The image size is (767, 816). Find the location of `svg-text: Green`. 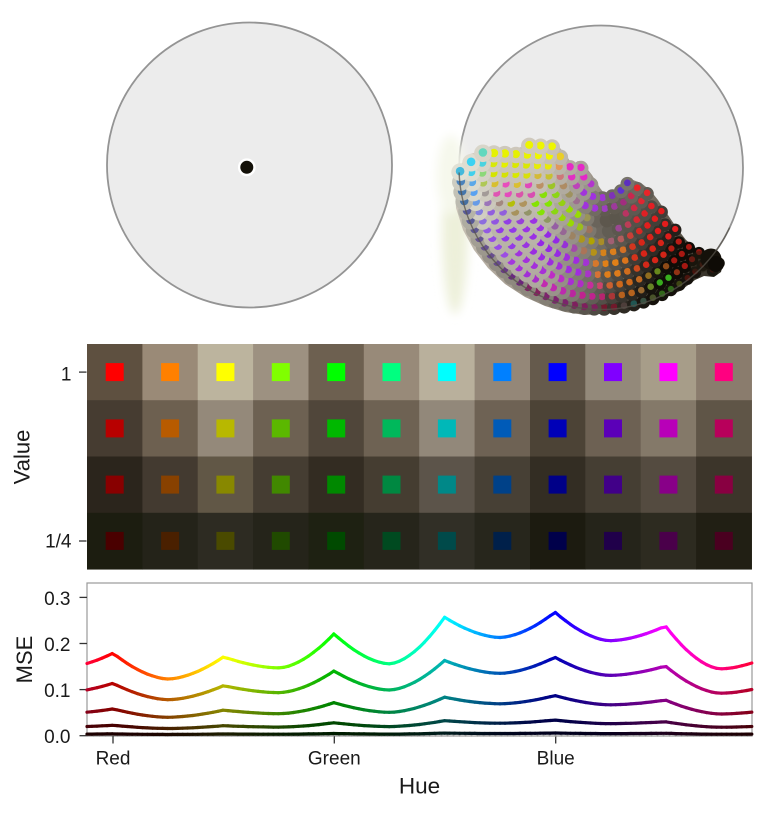

svg-text: Green is located at coordinates (334, 759).